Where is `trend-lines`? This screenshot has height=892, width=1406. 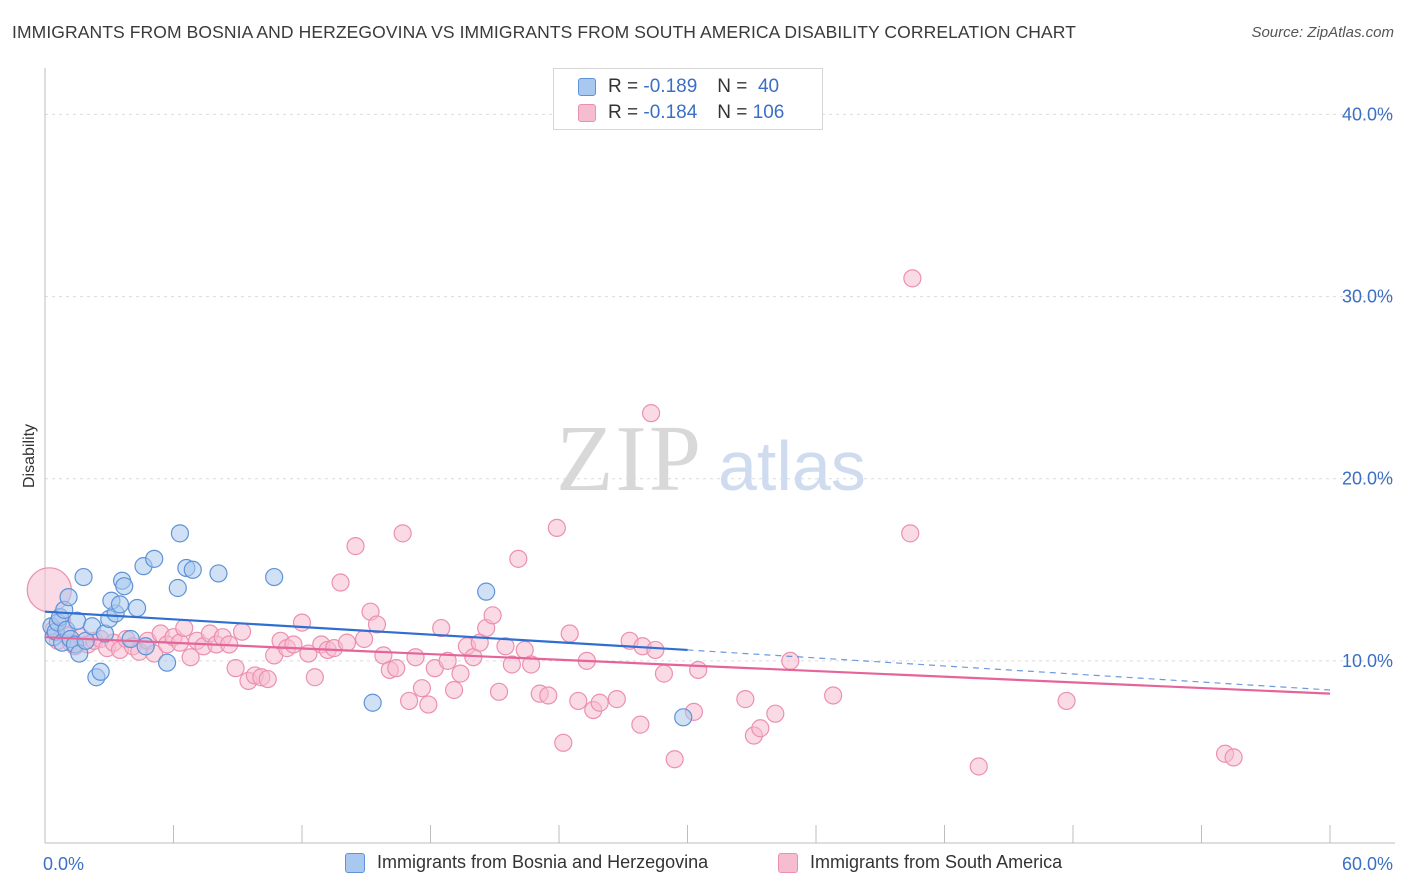 trend-lines is located at coordinates (687, 652).